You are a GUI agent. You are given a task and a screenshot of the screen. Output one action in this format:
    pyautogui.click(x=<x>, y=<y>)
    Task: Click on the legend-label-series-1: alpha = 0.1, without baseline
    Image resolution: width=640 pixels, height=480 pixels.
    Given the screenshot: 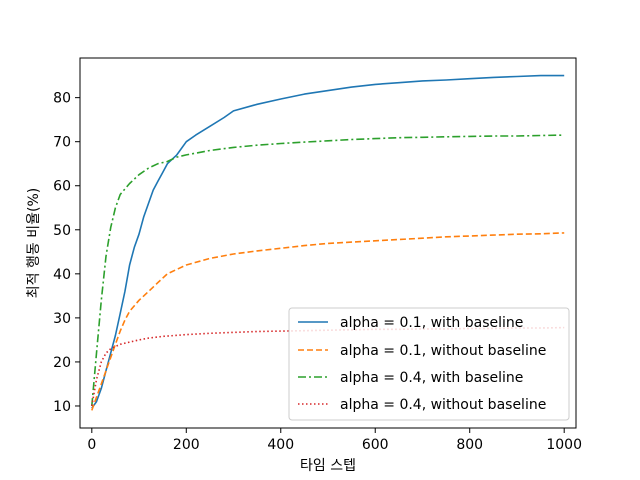 What is the action you would take?
    pyautogui.click(x=443, y=351)
    